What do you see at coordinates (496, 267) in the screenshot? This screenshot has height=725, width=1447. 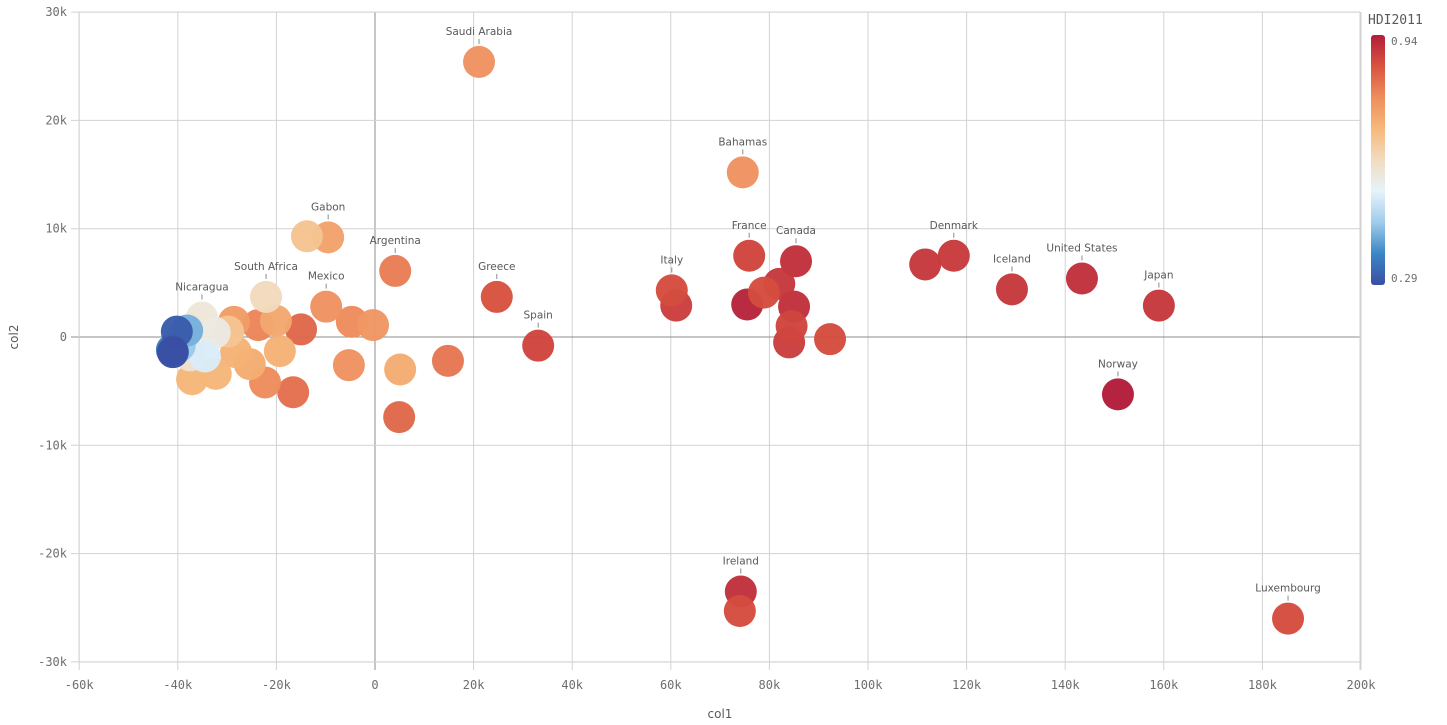 I see `point-label: Greece` at bounding box center [496, 267].